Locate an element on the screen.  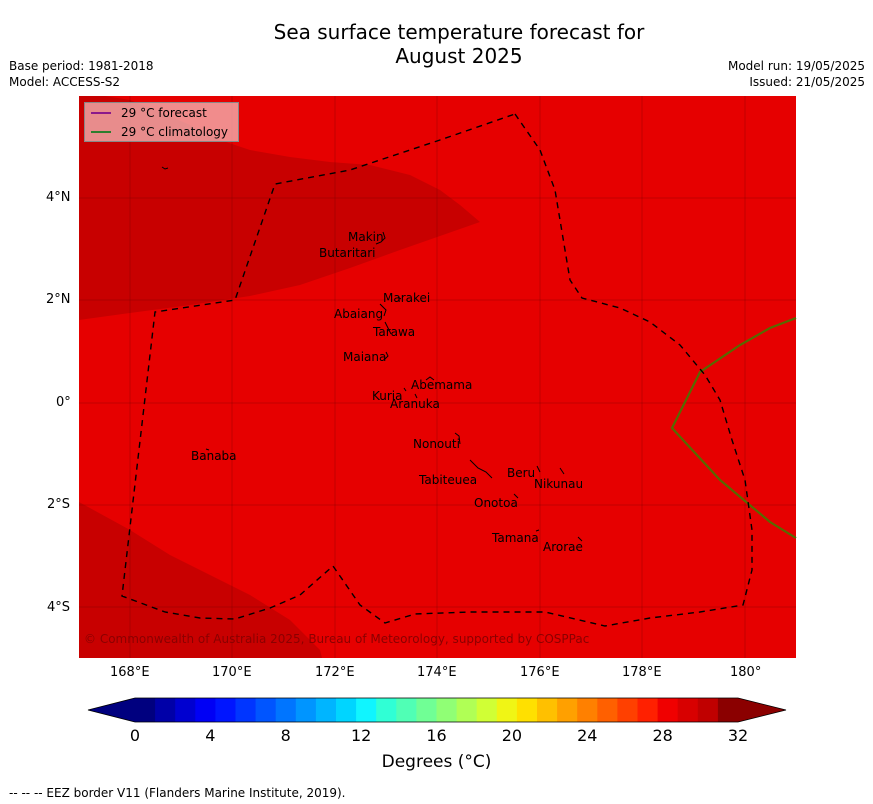
x-tick-170e: 170°E is located at coordinates (232, 672).